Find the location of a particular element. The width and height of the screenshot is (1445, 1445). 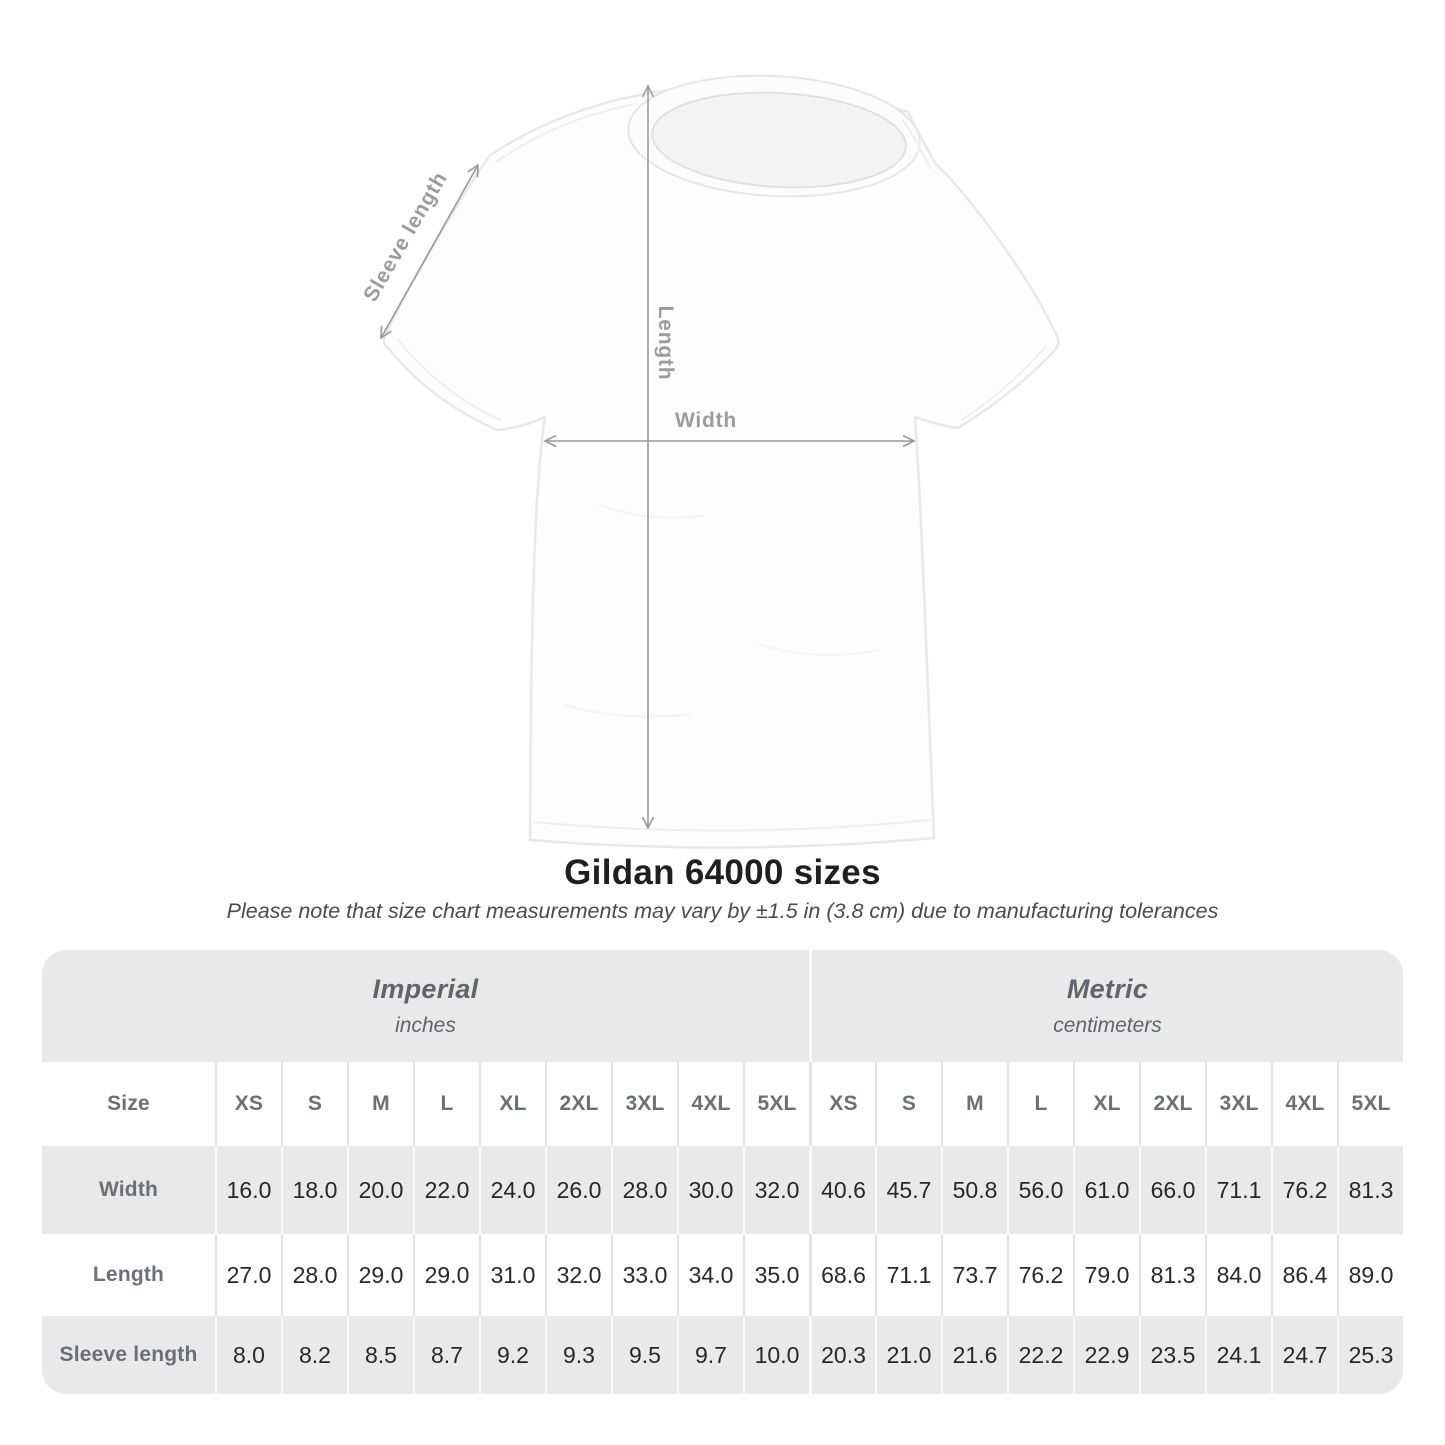

width-measure-label: Width is located at coordinates (706, 420).